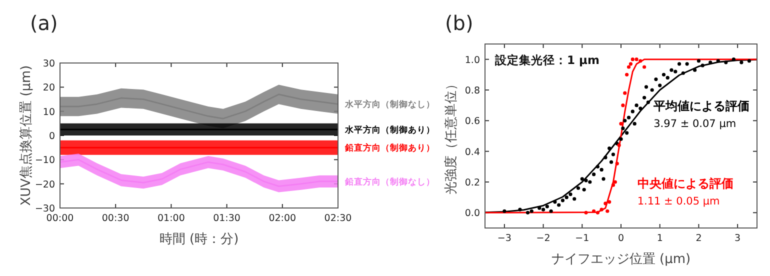  Describe the element at coordinates (543, 238) in the screenshot. I see `x-tick-label: −2` at that location.